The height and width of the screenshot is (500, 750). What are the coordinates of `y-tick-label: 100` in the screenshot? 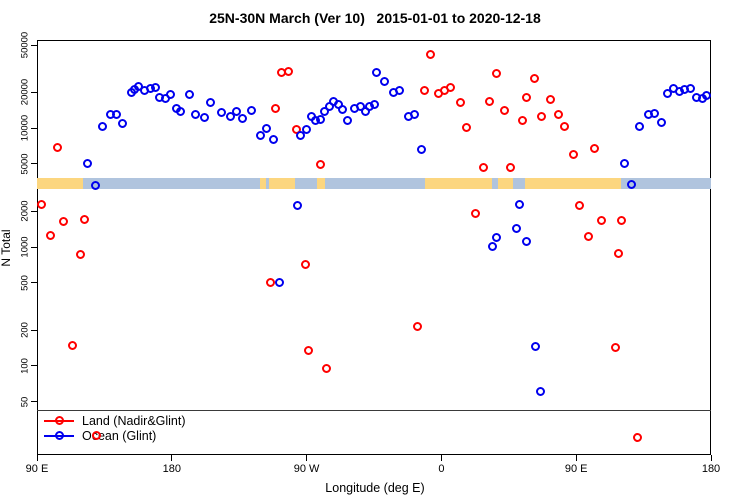 It's located at (25, 365).